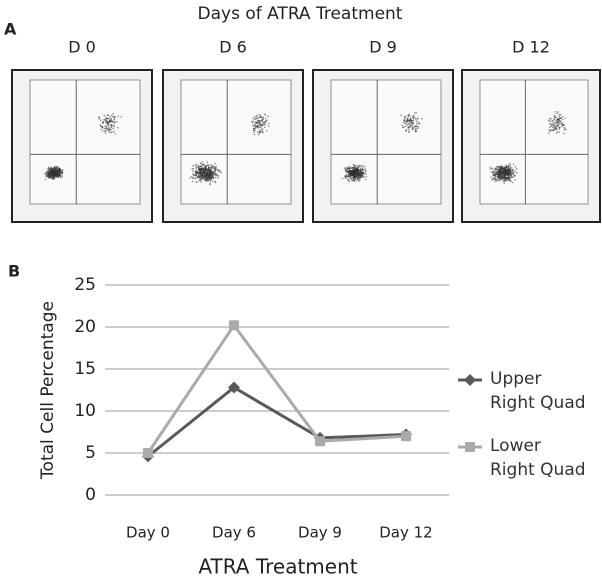 Image resolution: width=602 pixels, height=581 pixels. Describe the element at coordinates (538, 391) in the screenshot. I see `legend-label: Upper Right Quad` at that location.